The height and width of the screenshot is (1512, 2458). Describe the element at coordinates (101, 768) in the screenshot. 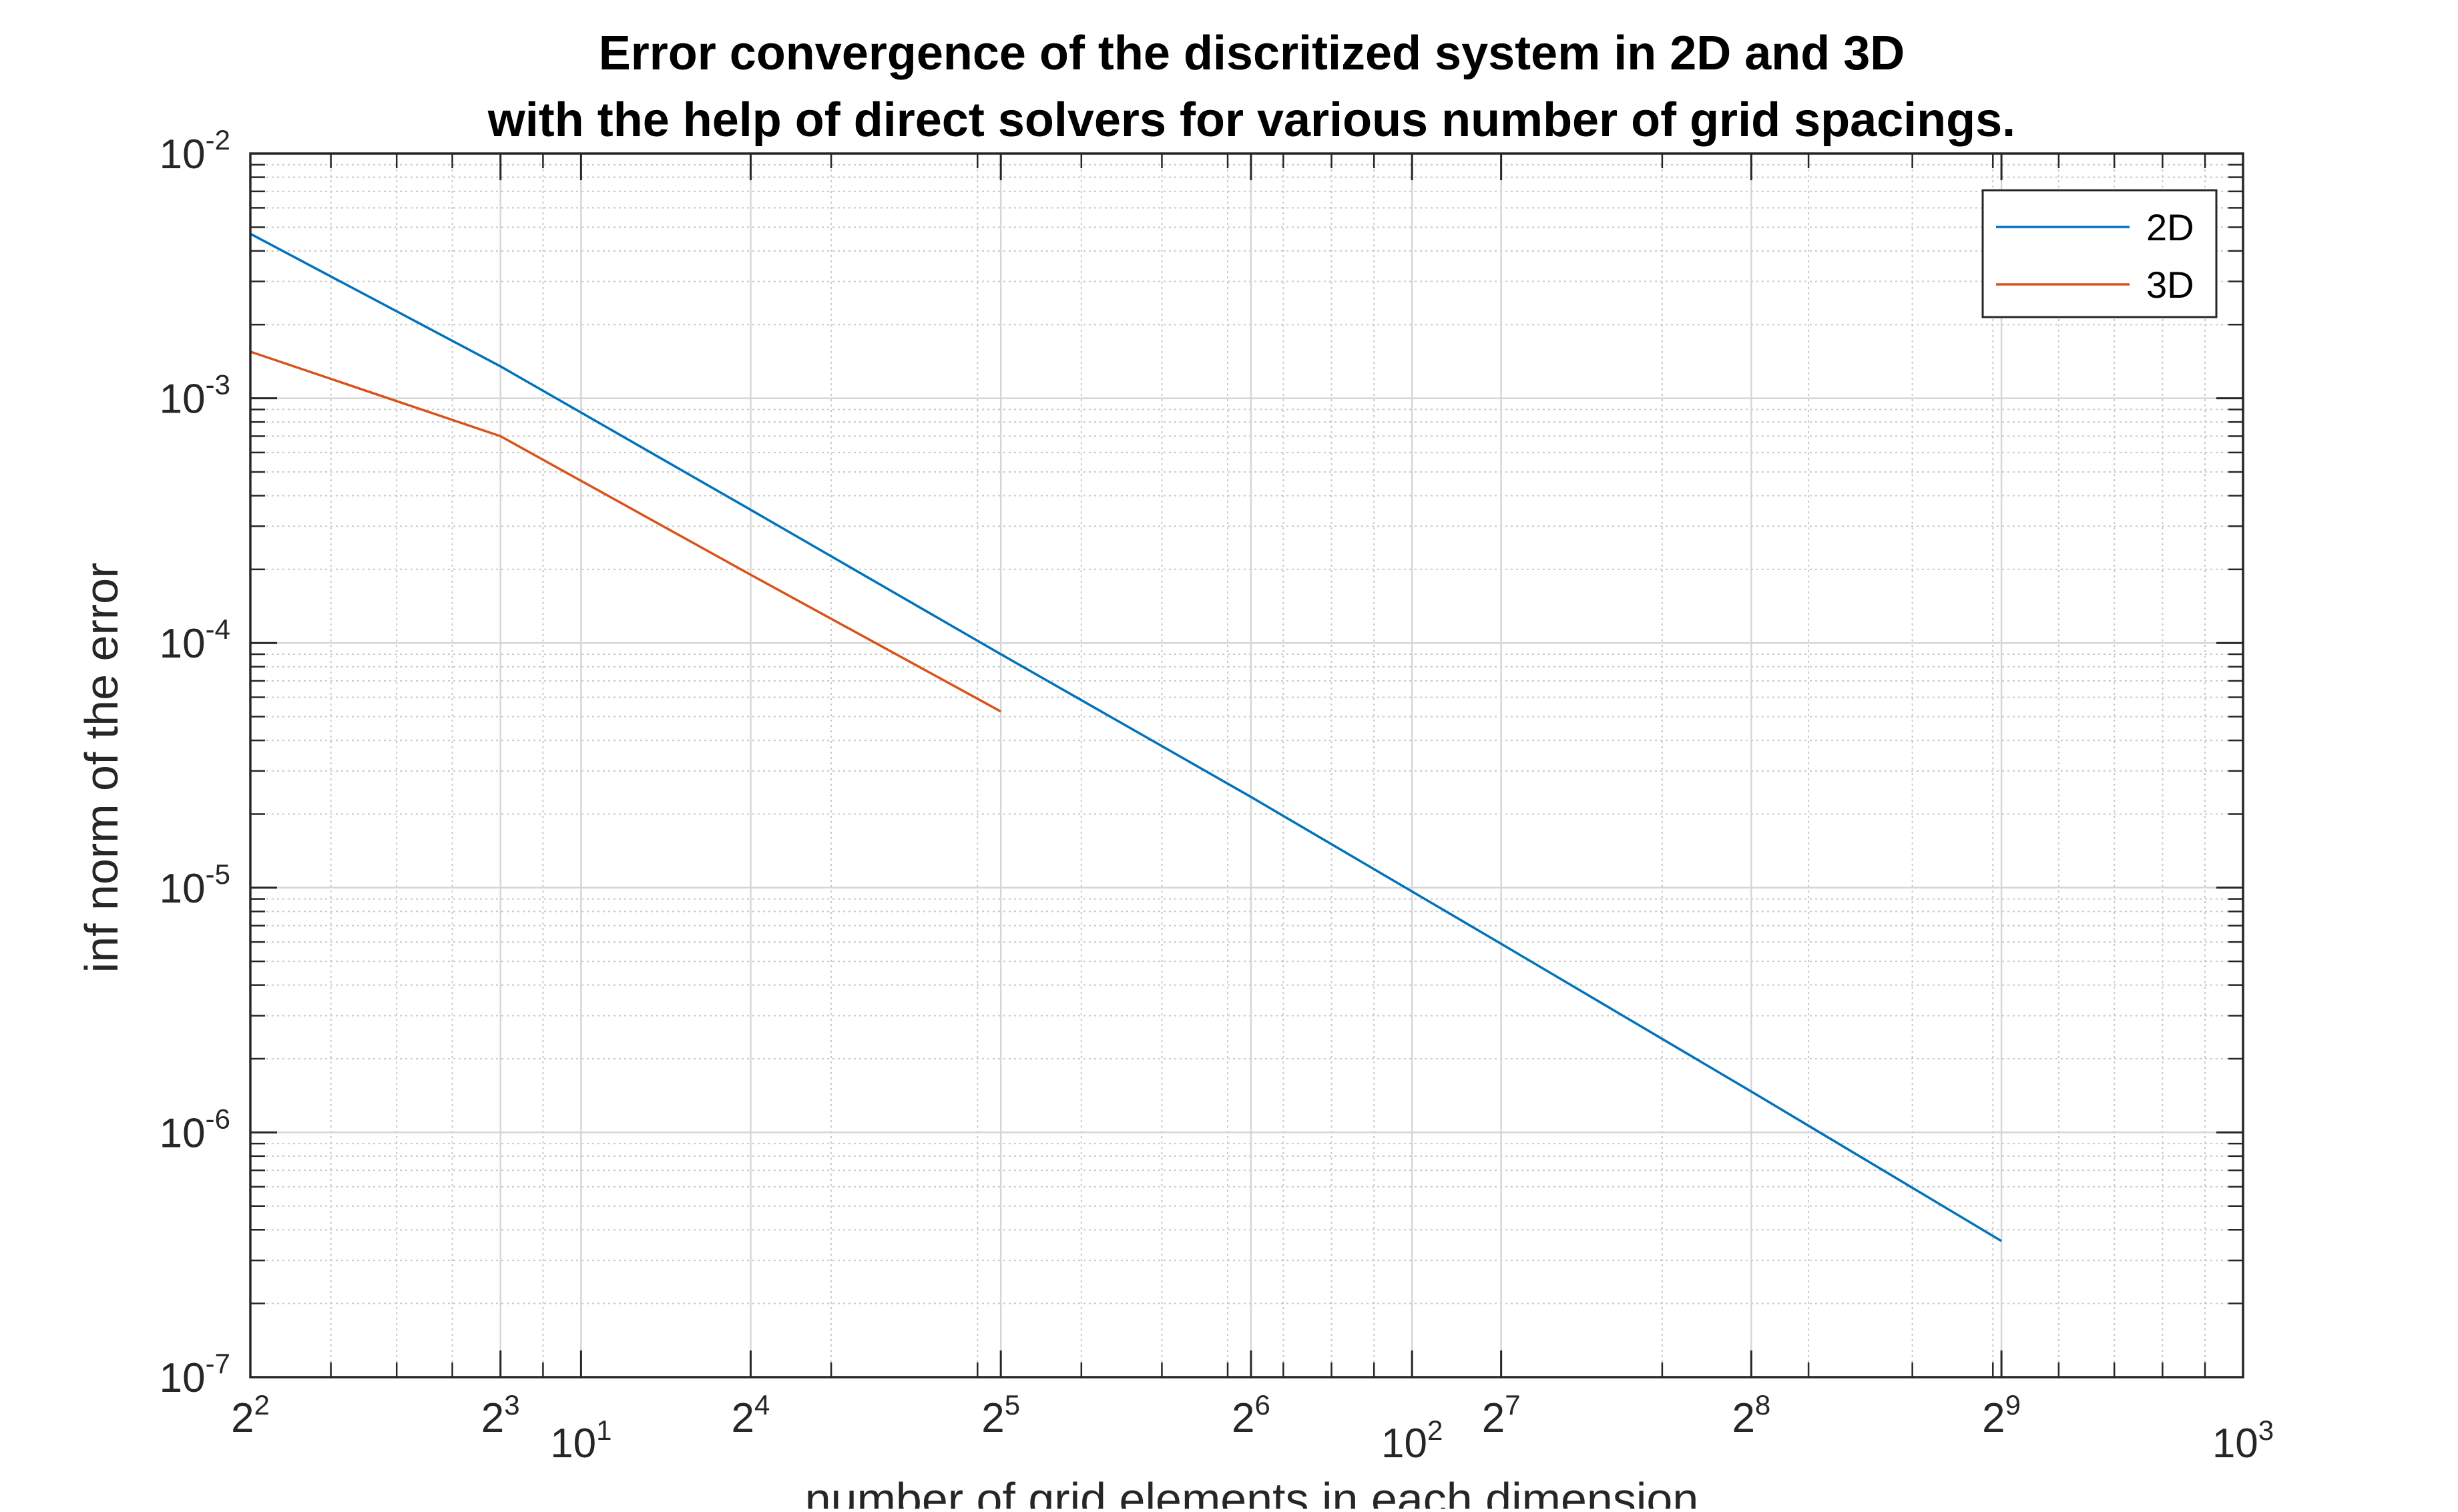

I see `y-axis-label: inf norm of the error` at that location.